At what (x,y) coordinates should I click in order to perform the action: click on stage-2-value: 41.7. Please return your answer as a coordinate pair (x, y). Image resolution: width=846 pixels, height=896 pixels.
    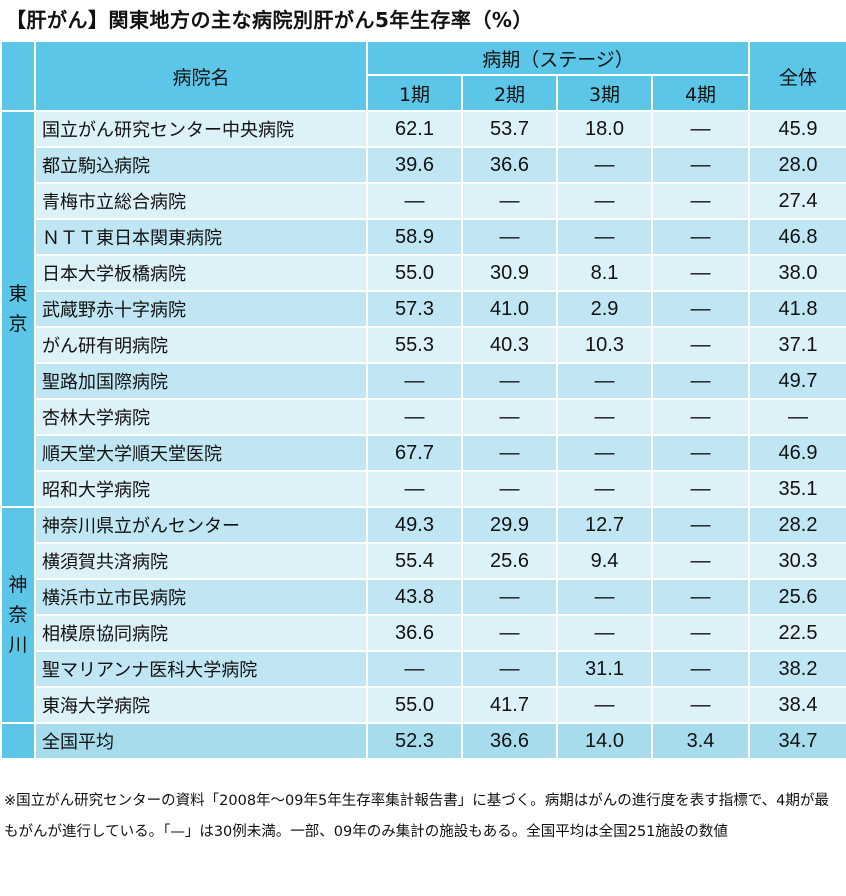
    Looking at the image, I should click on (509, 705).